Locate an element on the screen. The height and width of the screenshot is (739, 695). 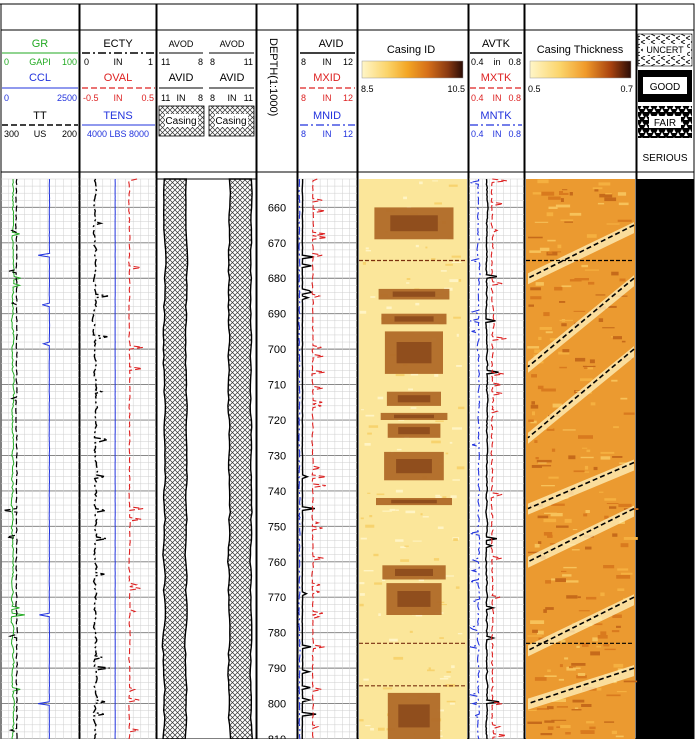
oval-max: 0.5 is located at coordinates (147, 98).